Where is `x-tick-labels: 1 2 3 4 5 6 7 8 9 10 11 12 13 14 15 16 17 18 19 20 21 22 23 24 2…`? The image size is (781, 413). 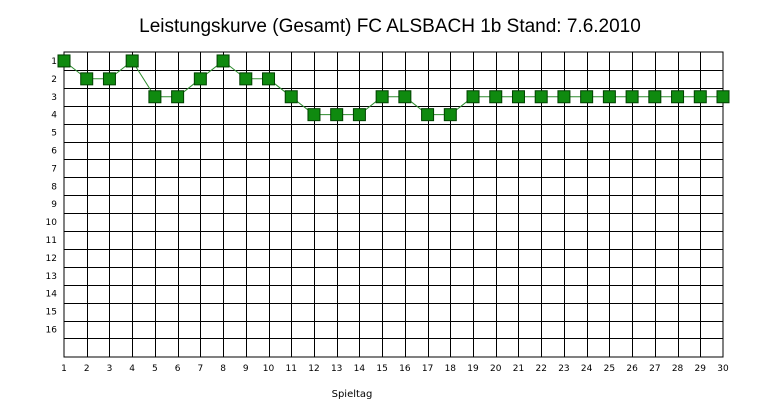
x-tick-labels: 1 2 3 4 5 6 7 8 9 10 11 12 13 14 15 16 17 18 19 20 21 22 23 24 2… is located at coordinates (395, 369).